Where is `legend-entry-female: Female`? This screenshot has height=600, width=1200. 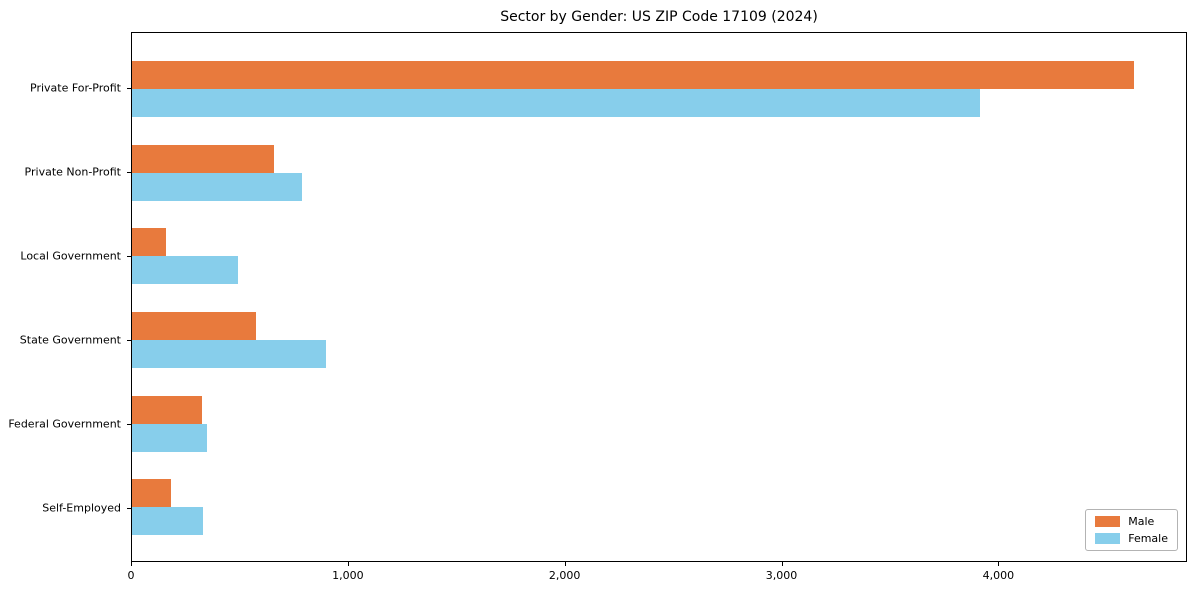
legend-entry-female: Female is located at coordinates (1131, 538).